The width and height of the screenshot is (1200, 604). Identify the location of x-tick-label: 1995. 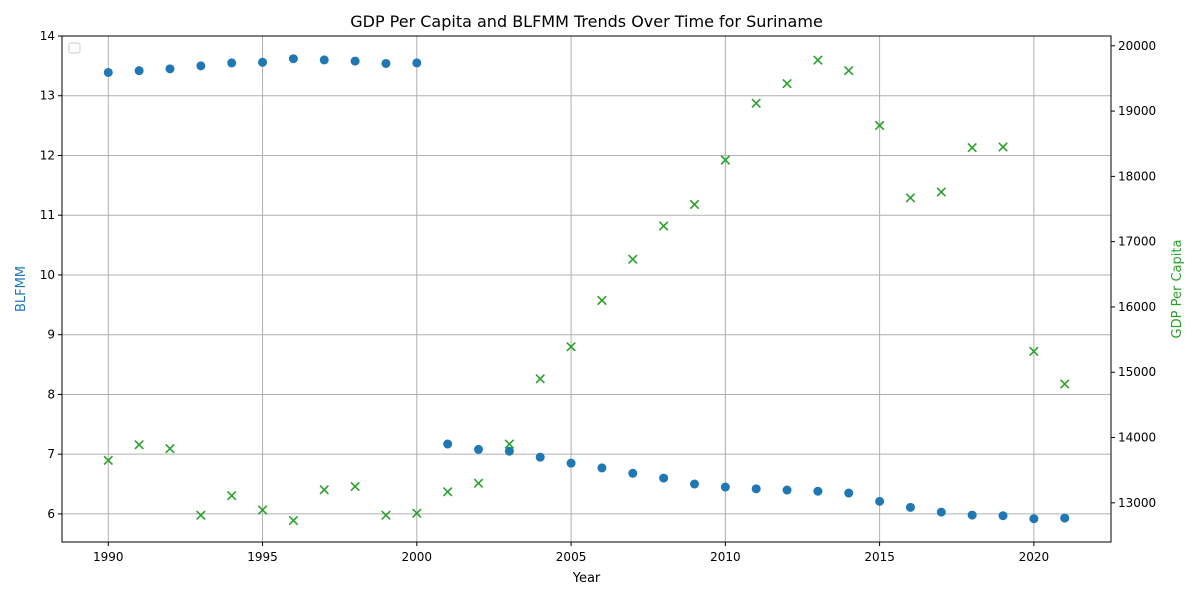
(262, 557).